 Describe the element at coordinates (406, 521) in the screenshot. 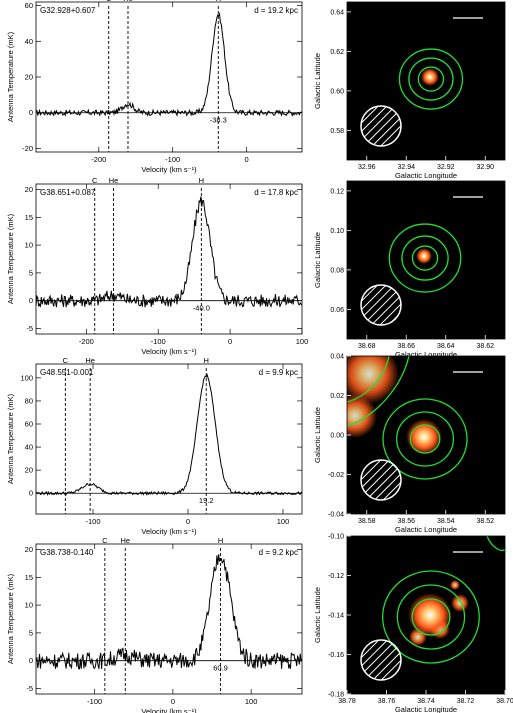

I see `x-tick-label: 38.56` at that location.